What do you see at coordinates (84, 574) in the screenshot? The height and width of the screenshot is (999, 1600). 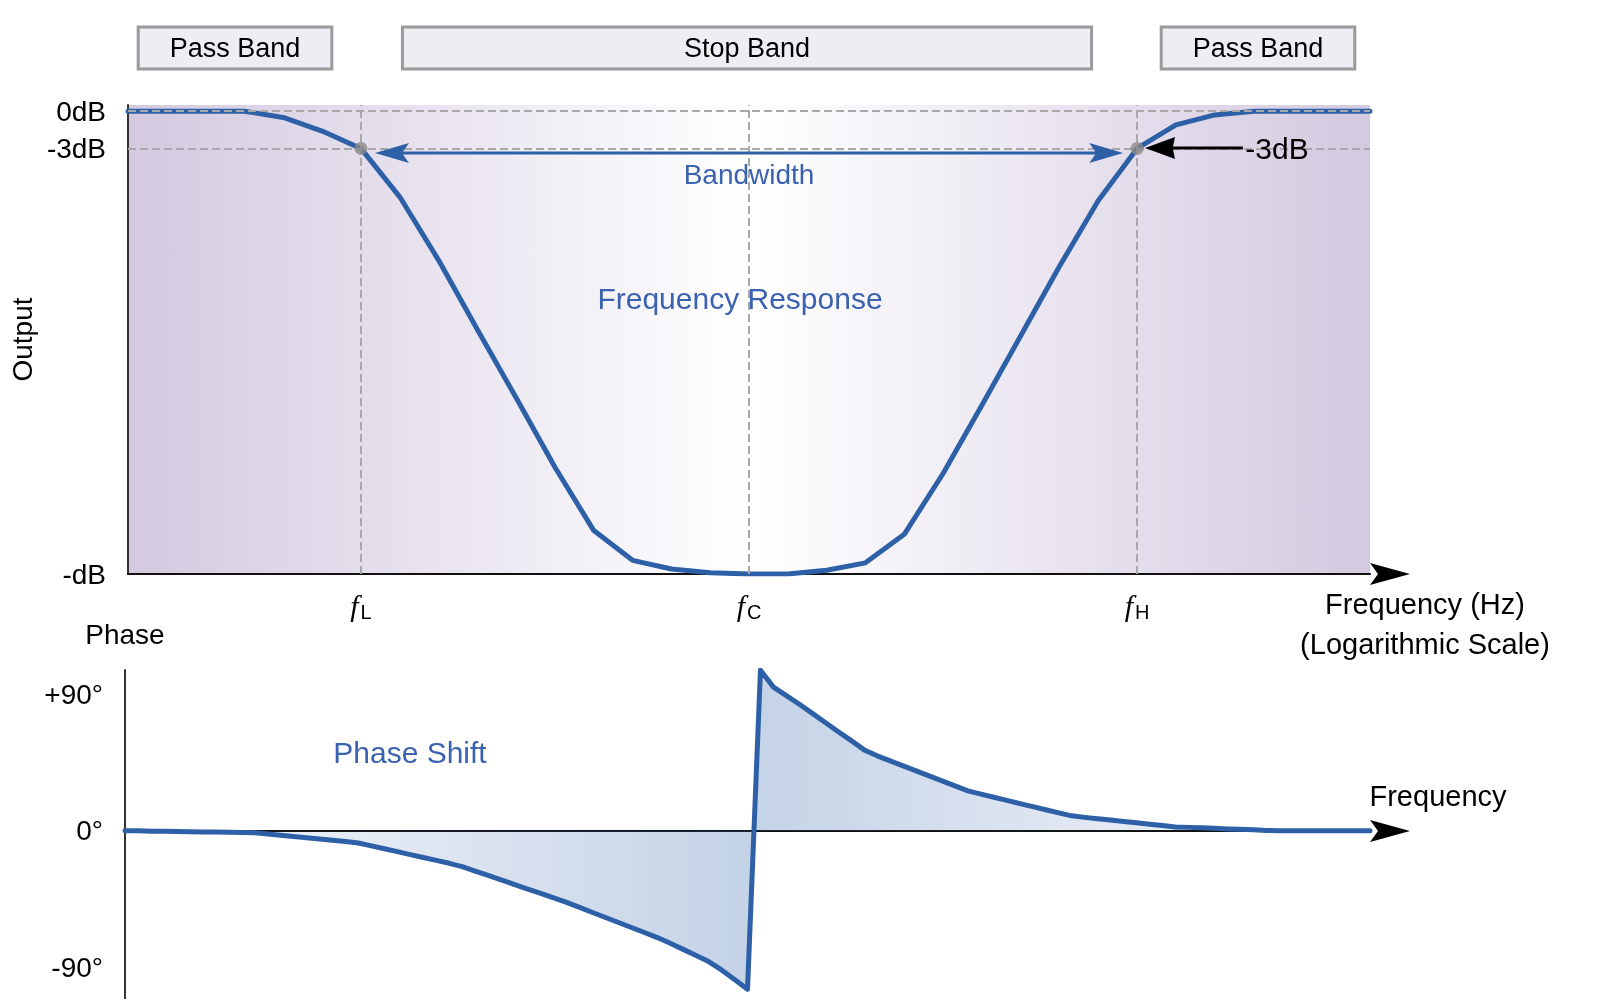 I see `y-tick-label: -dB` at bounding box center [84, 574].